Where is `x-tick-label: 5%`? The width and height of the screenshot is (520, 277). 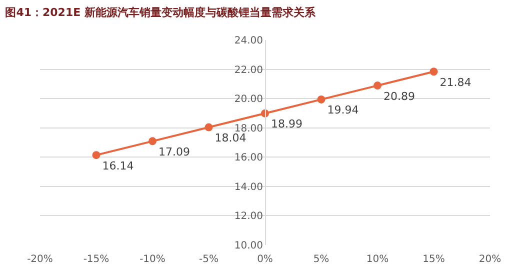 x-tick-label: 5% is located at coordinates (321, 259).